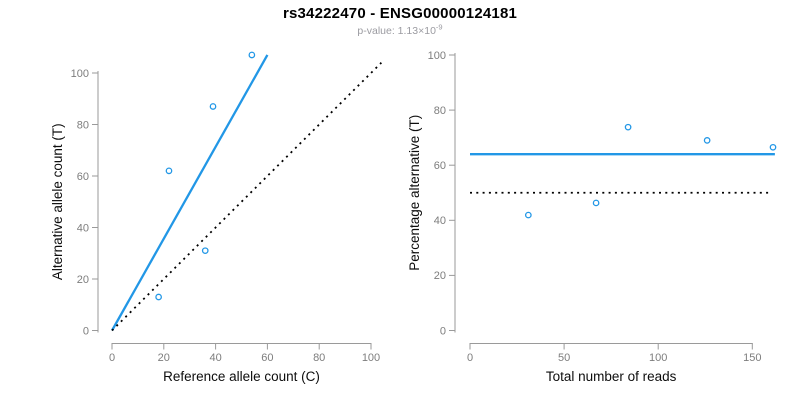 The width and height of the screenshot is (800, 400). What do you see at coordinates (439, 27) in the screenshot?
I see `pvalue-exponent: -9` at bounding box center [439, 27].